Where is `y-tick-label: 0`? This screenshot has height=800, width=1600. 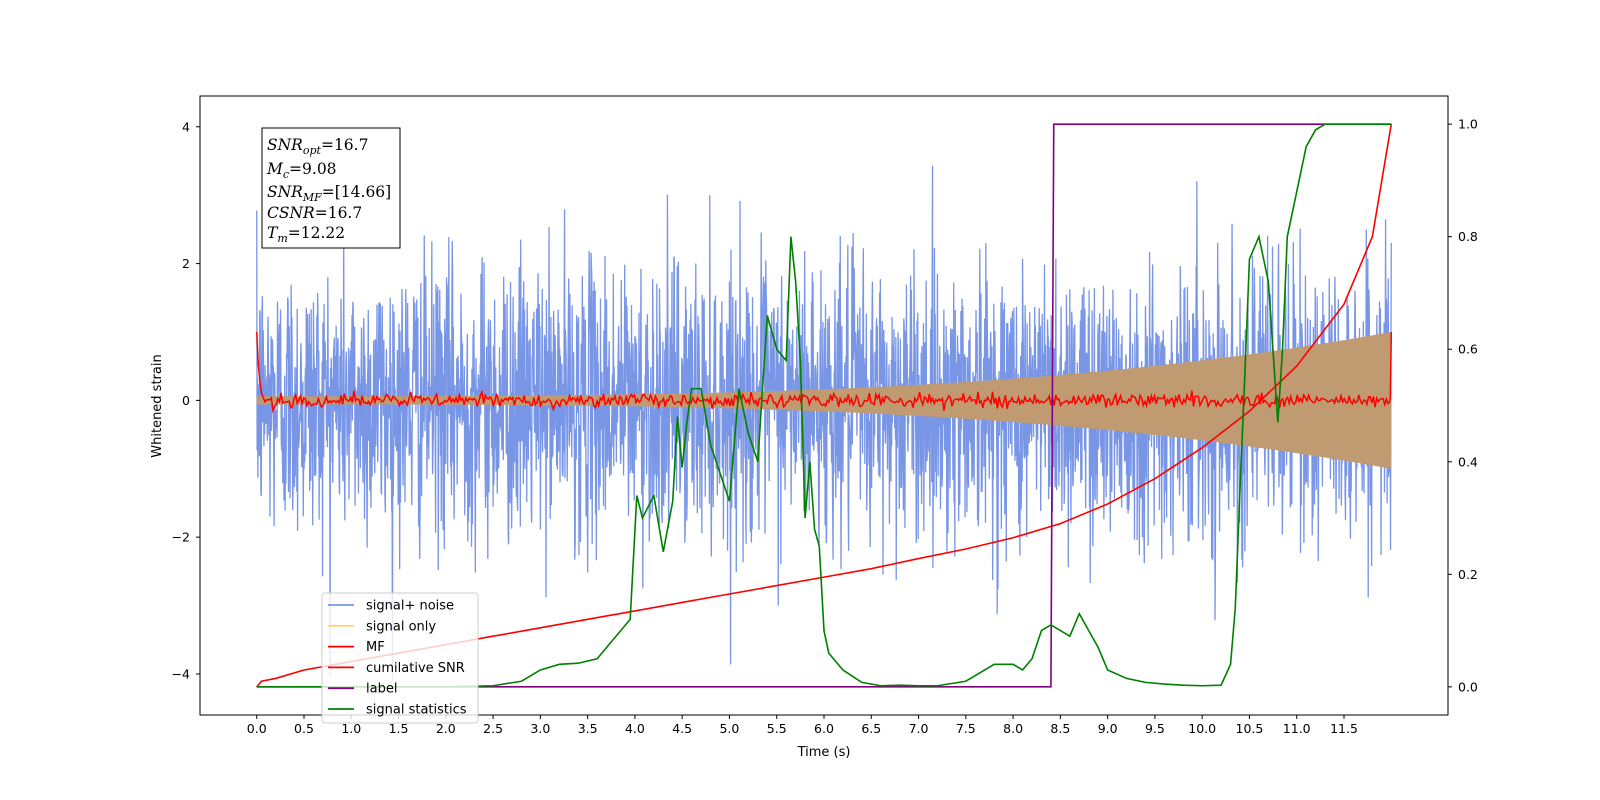
y-tick-label: 0 is located at coordinates (186, 400).